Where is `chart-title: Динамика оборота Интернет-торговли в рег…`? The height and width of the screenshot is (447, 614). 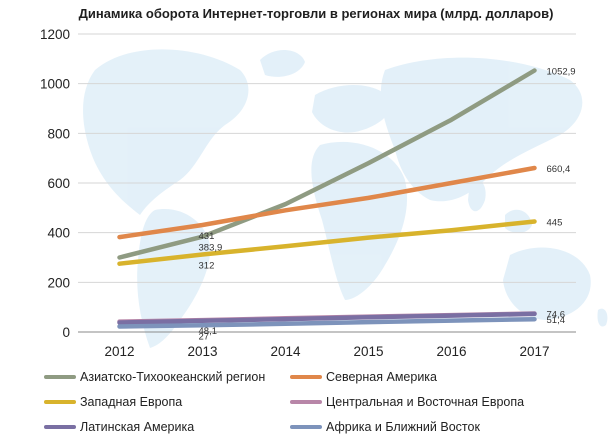 chart-title: Динамика оборота Интернет-торговли в рег… is located at coordinates (316, 13).